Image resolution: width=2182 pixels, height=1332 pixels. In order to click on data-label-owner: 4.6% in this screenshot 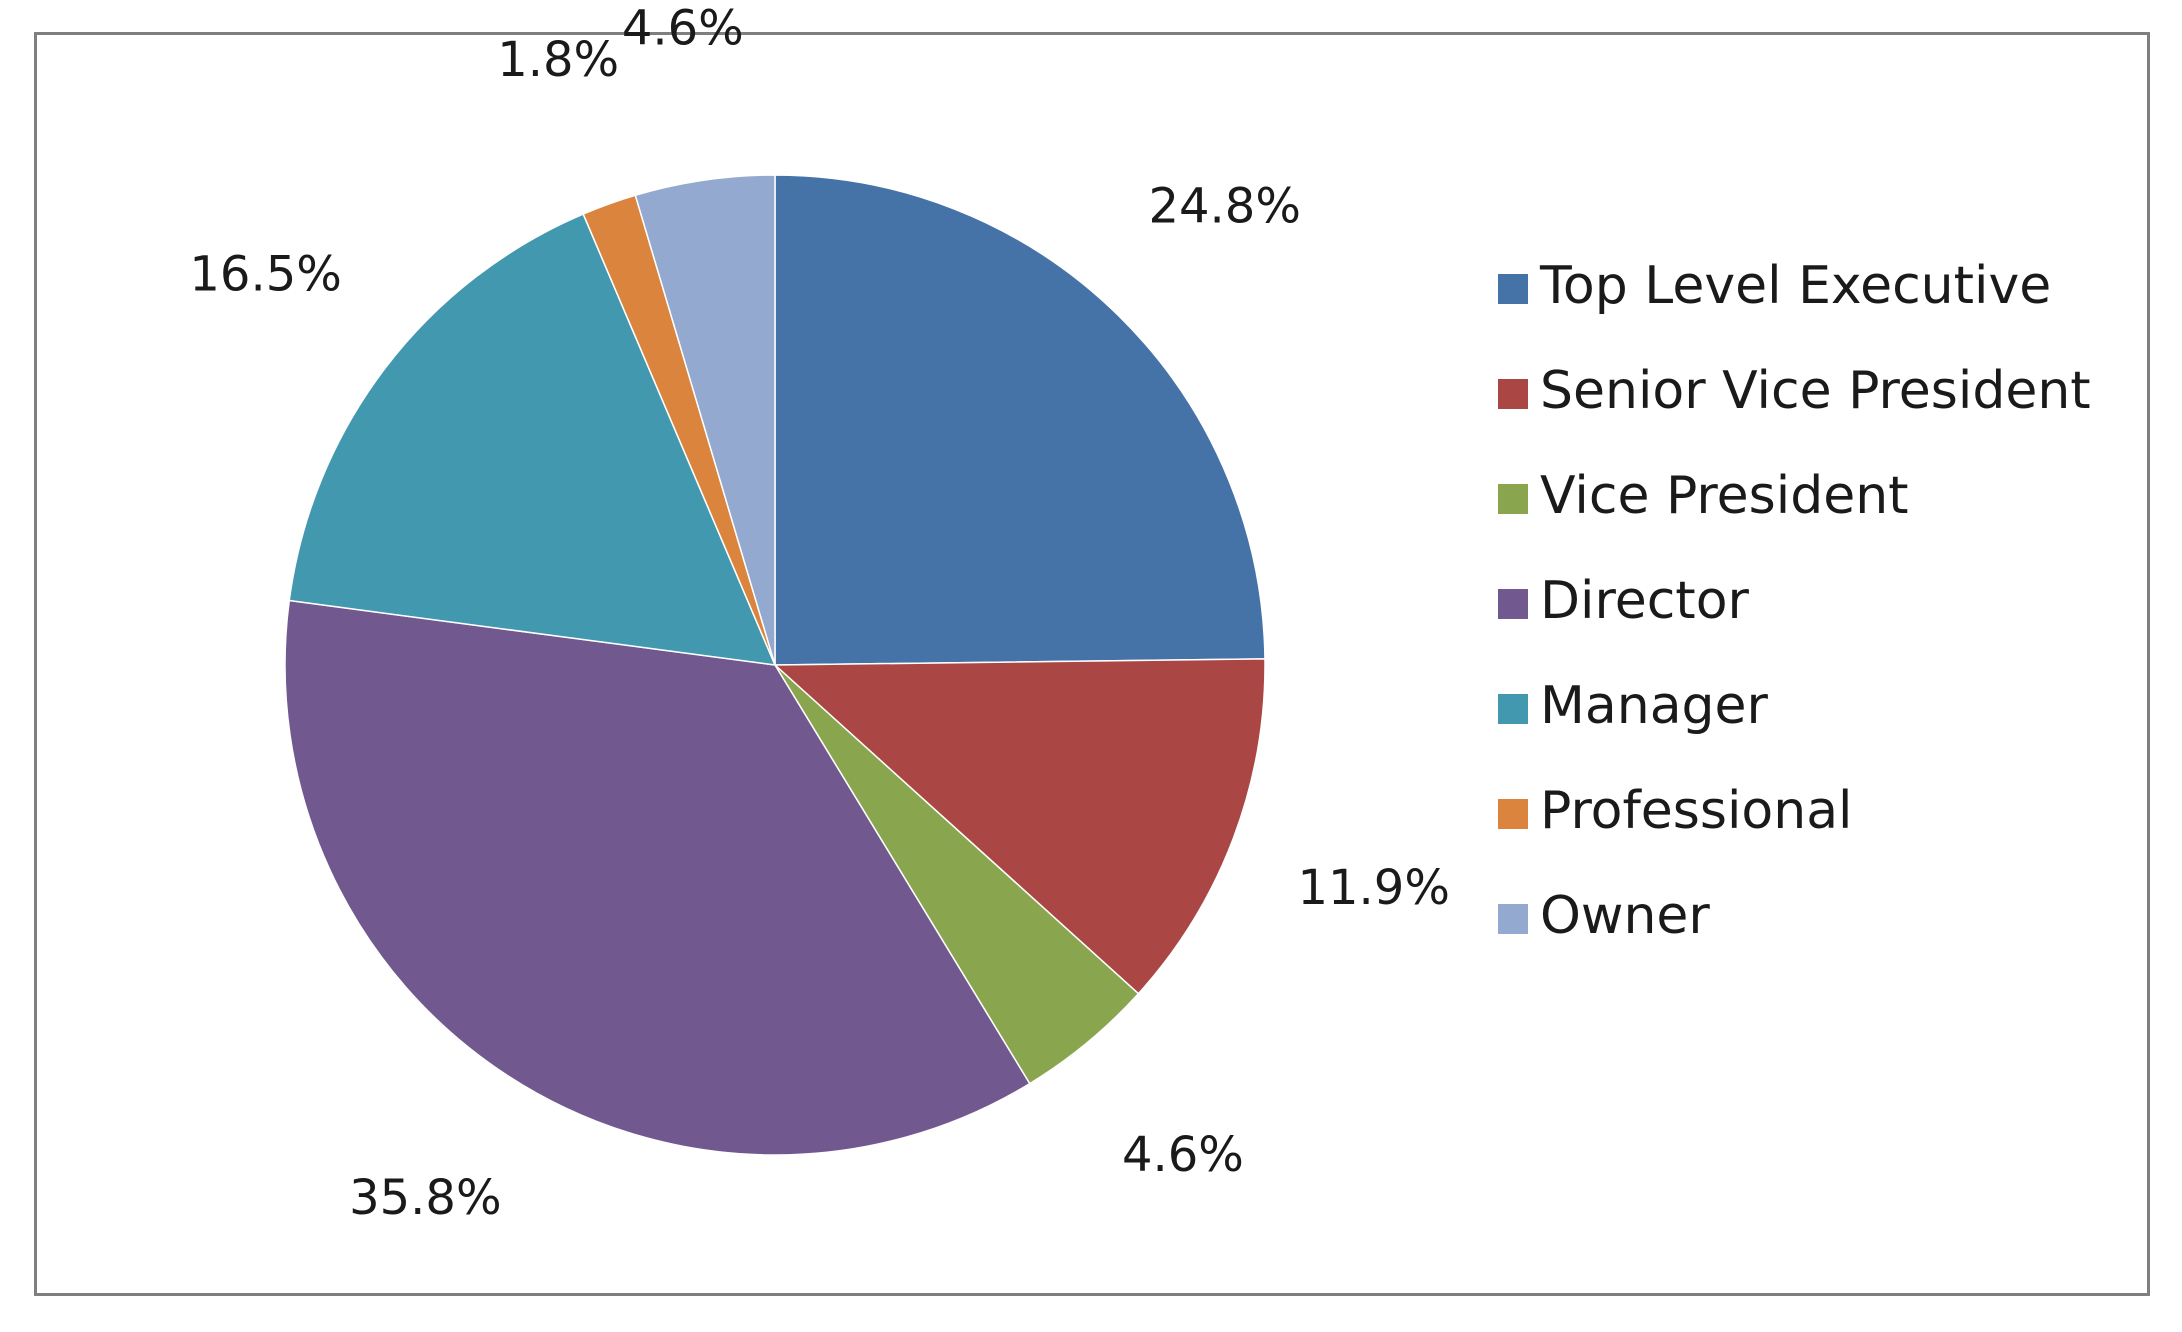, I will do `click(683, 29)`.